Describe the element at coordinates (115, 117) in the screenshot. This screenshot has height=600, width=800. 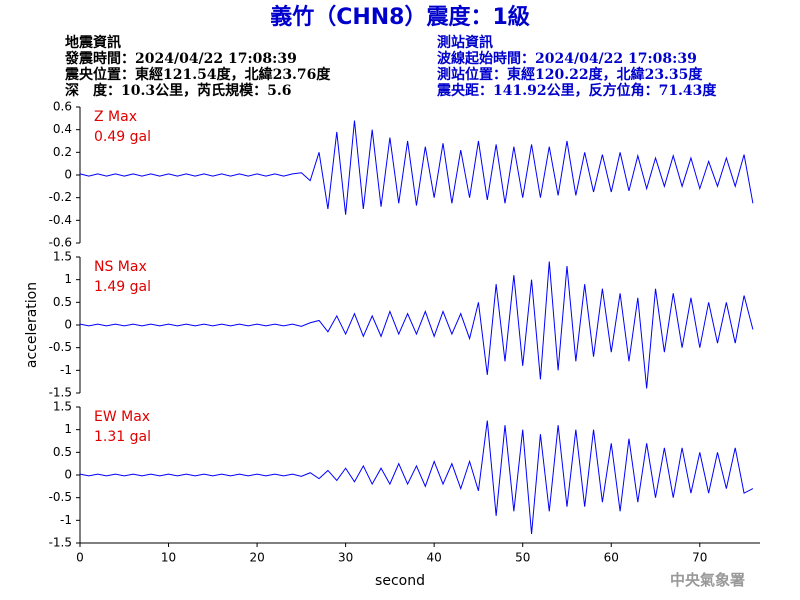
I see `panel-label: Z Max` at that location.